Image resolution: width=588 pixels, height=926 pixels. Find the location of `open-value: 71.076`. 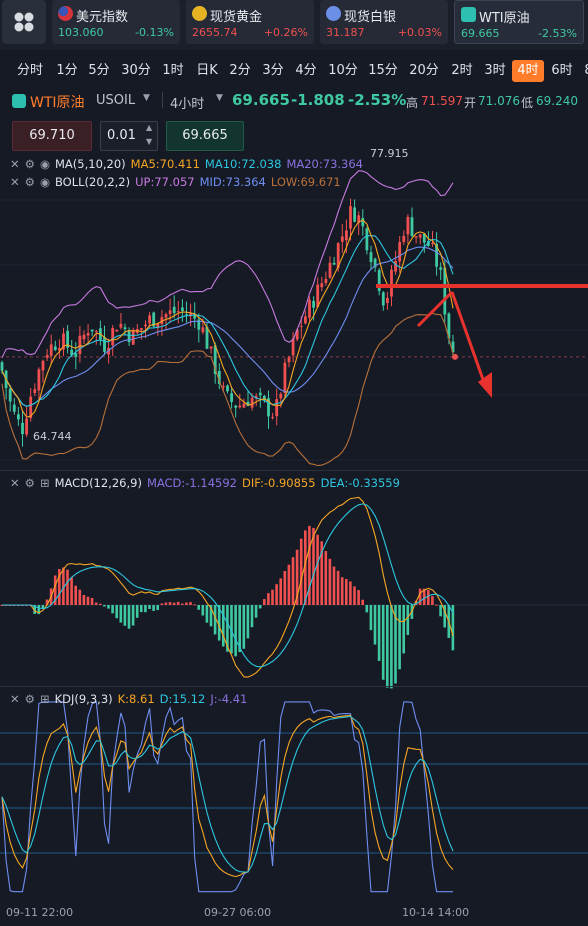

open-value: 71.076 is located at coordinates (499, 101).